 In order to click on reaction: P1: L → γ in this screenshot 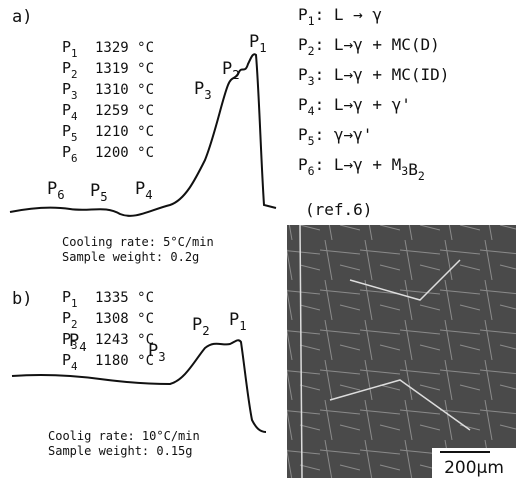, I will do `click(340, 16)`.